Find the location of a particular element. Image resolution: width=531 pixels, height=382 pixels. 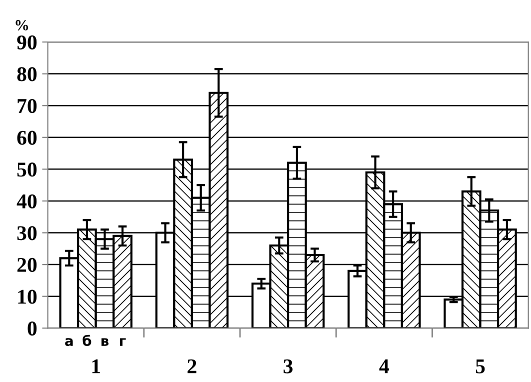

y-tick-label: 20 is located at coordinates (27, 265).